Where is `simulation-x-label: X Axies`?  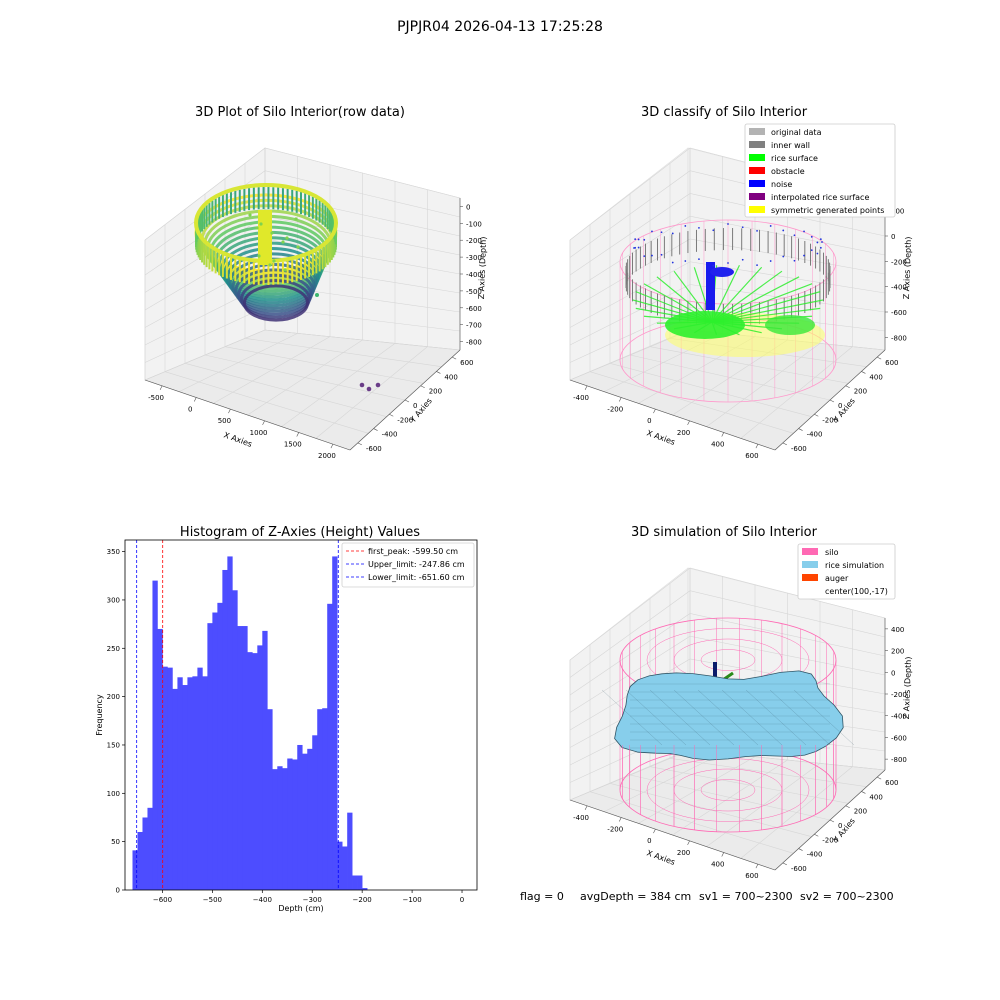 simulation-x-label: X Axies is located at coordinates (660, 857).